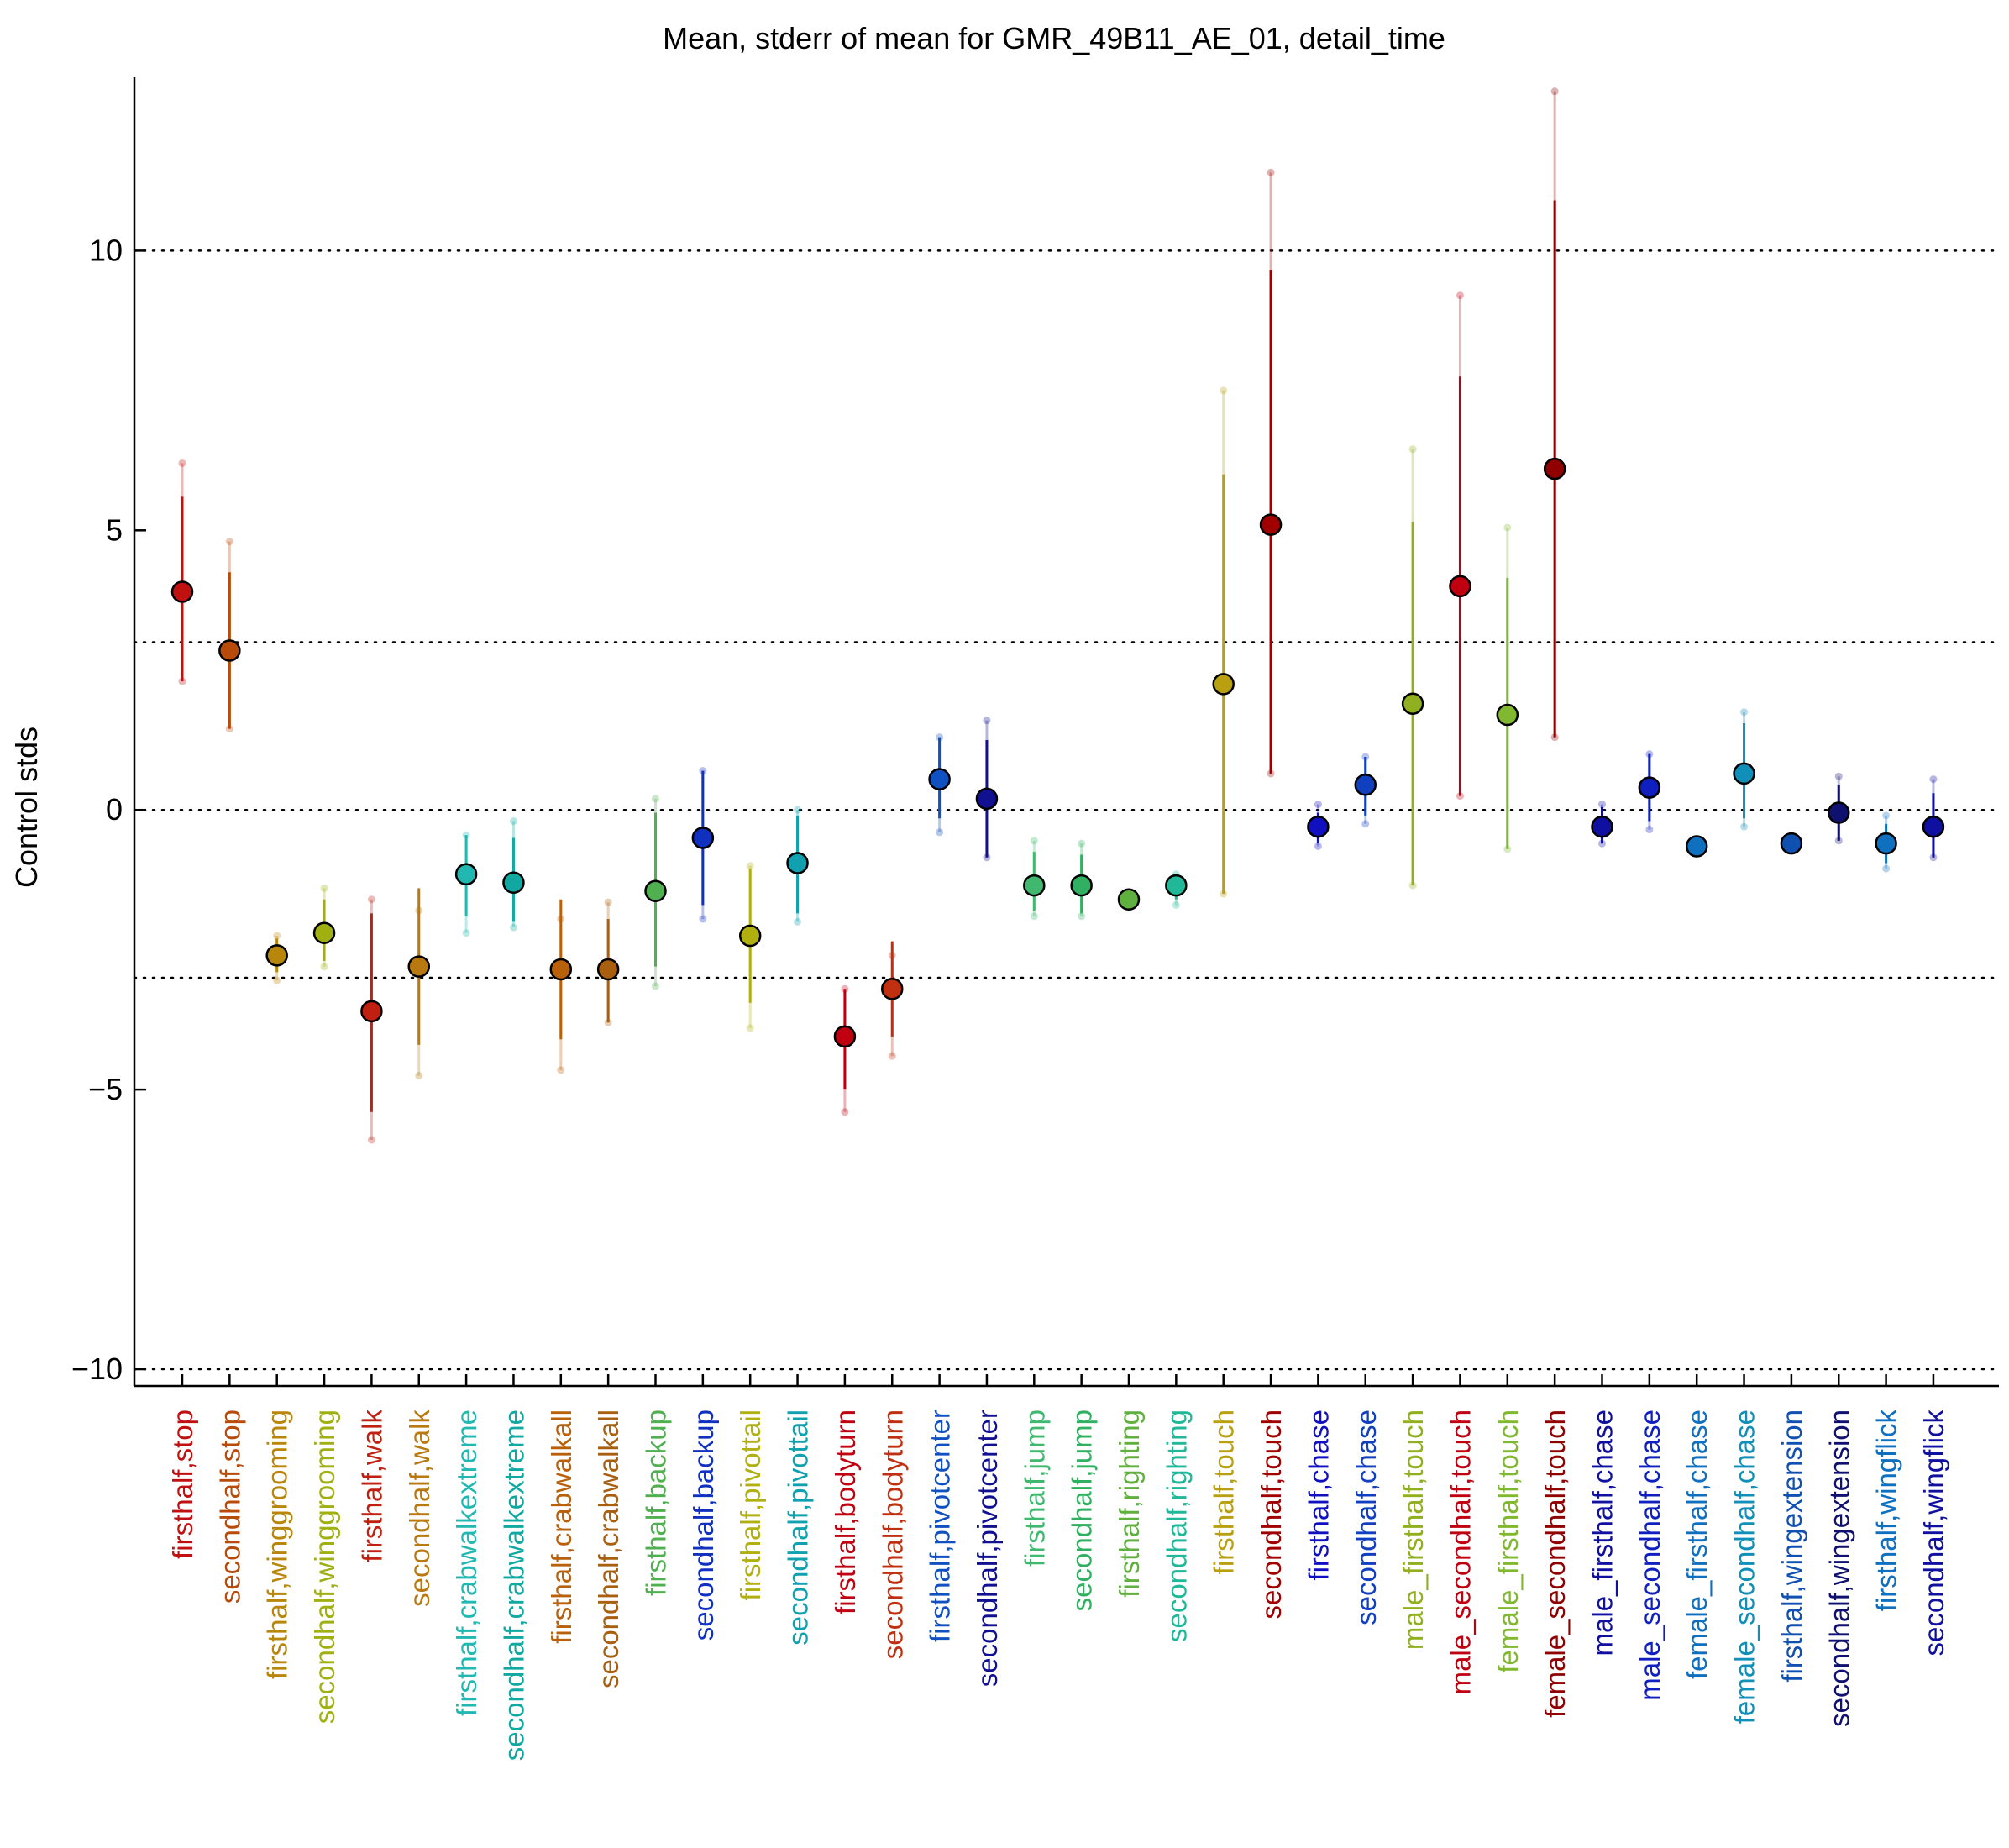 Image resolution: width=2009 pixels, height=1848 pixels. I want to click on x-tick-label: male_secondhalf,touch, so click(1460, 1552).